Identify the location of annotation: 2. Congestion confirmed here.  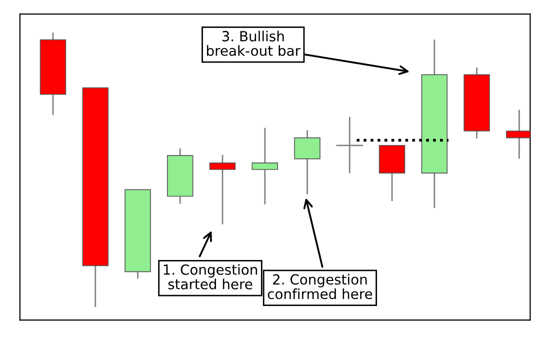
(320, 287).